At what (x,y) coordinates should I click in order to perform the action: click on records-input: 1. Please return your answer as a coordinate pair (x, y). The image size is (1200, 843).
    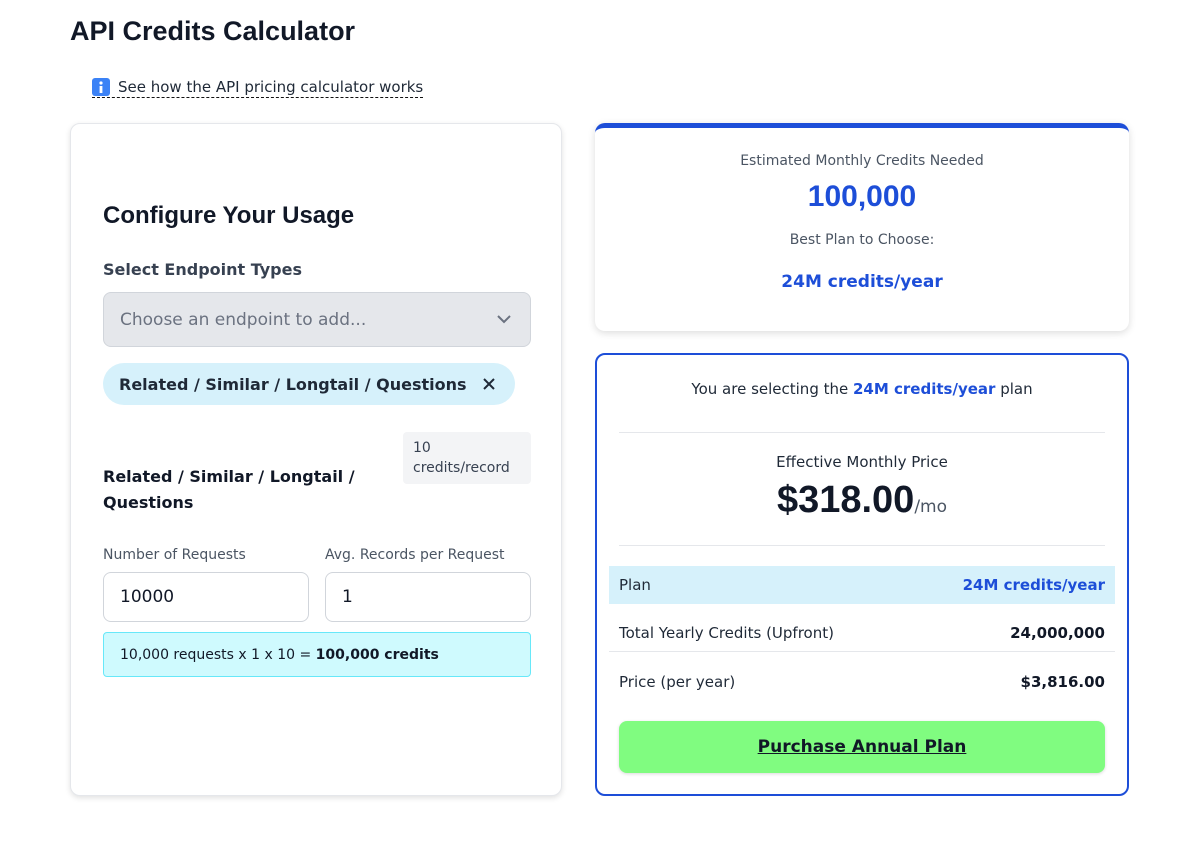
    Looking at the image, I should click on (428, 597).